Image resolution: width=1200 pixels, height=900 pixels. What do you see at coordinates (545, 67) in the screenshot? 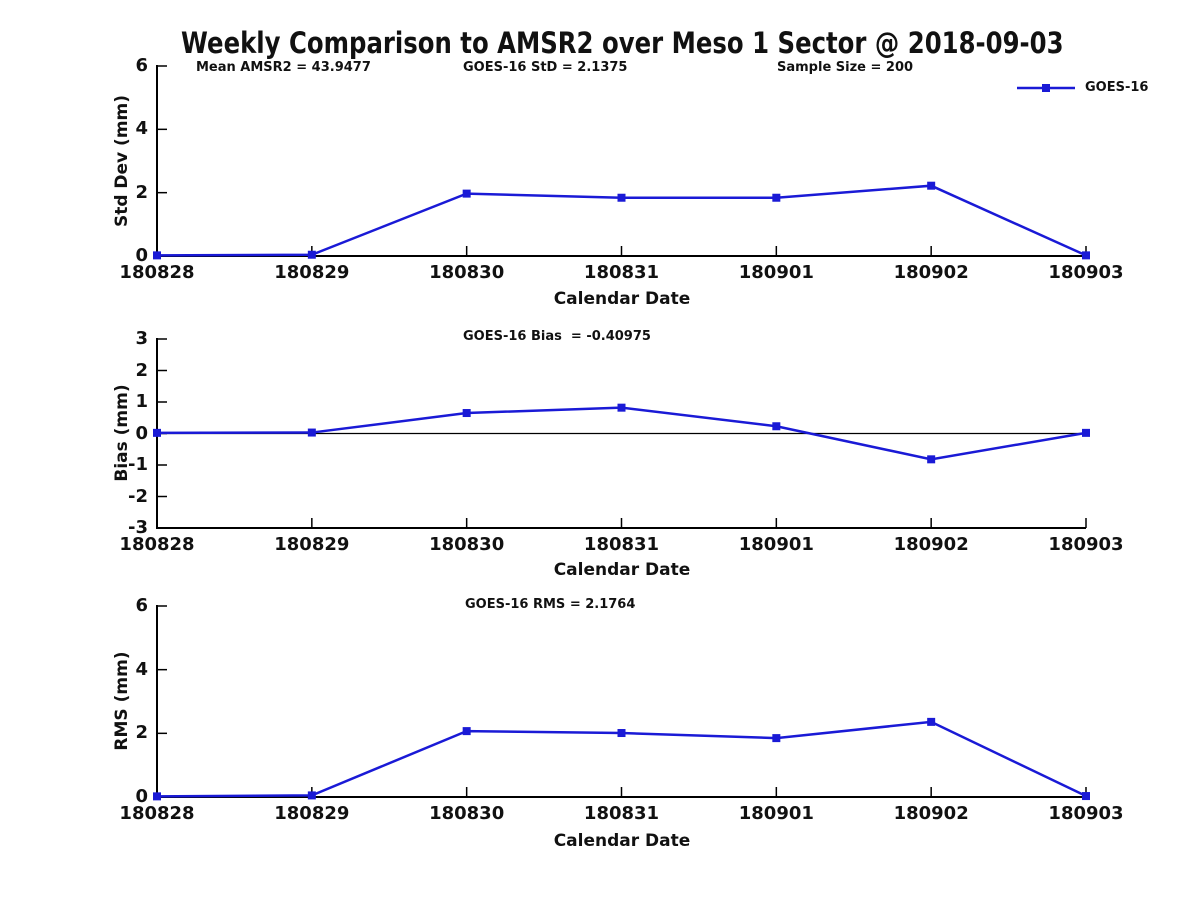
I see `annotation-goes16-std: GOES-16 StD = 2.1375` at bounding box center [545, 67].